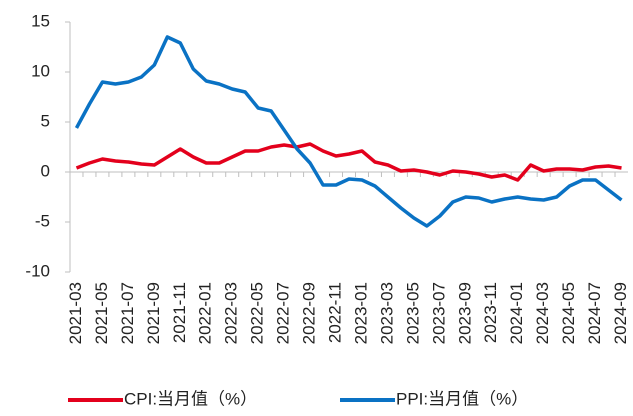  What do you see at coordinates (309, 313) in the screenshot?
I see `x-tick-label: 2022-09` at bounding box center [309, 313].